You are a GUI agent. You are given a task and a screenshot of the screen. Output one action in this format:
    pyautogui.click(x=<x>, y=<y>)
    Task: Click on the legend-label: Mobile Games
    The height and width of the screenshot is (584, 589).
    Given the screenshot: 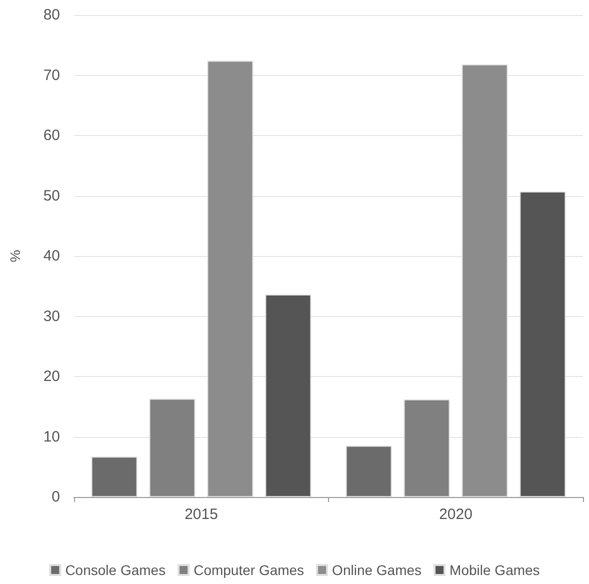 What is the action you would take?
    pyautogui.click(x=495, y=570)
    